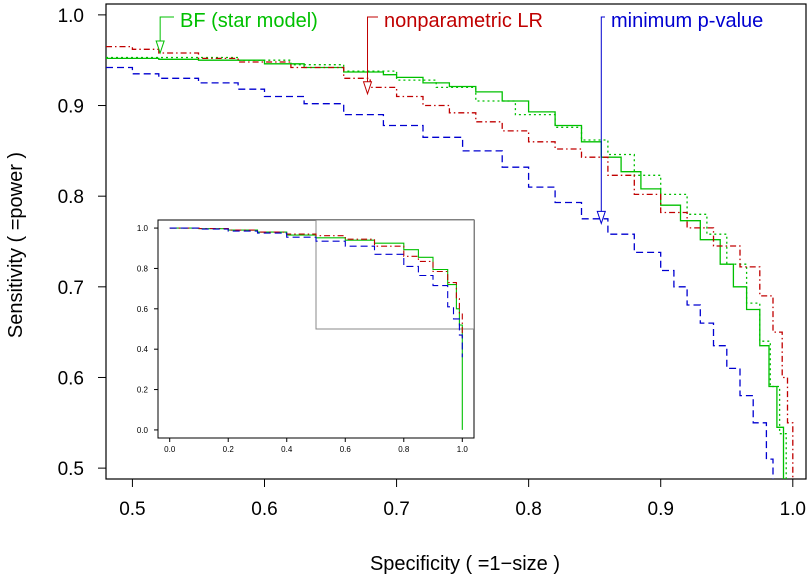 The width and height of the screenshot is (810, 578). Describe the element at coordinates (661, 509) in the screenshot. I see `main-x-tick-label: 0.9` at that location.